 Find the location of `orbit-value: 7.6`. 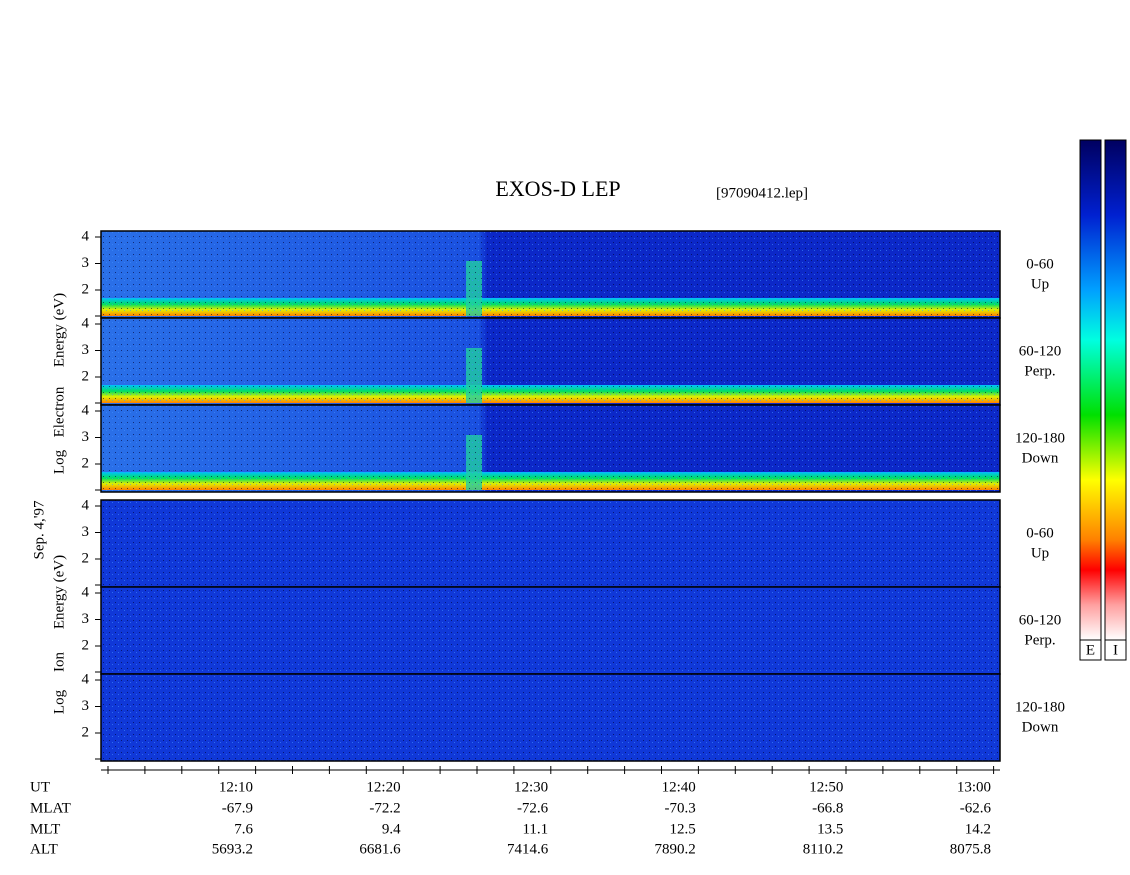

orbit-value: 7.6 is located at coordinates (243, 829).